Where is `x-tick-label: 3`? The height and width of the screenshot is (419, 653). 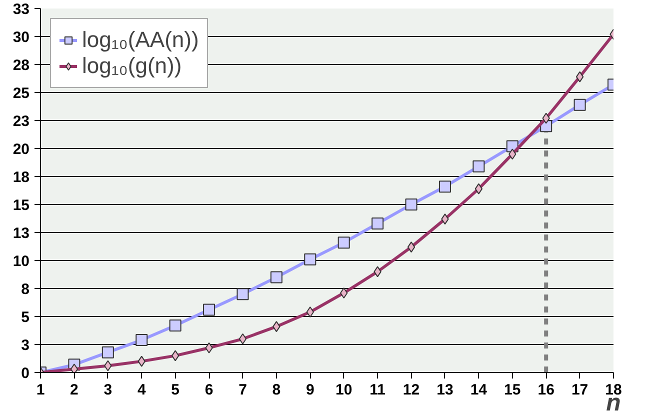 x-tick-label: 3 is located at coordinates (108, 390).